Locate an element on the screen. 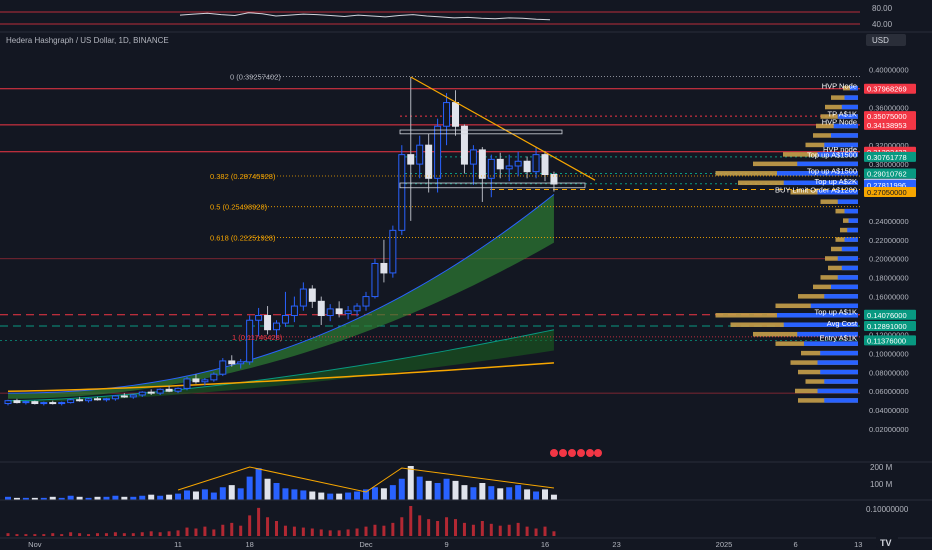 The height and width of the screenshot is (550, 932). fib-level-label: 0.618 (0.22251928) is located at coordinates (243, 237).